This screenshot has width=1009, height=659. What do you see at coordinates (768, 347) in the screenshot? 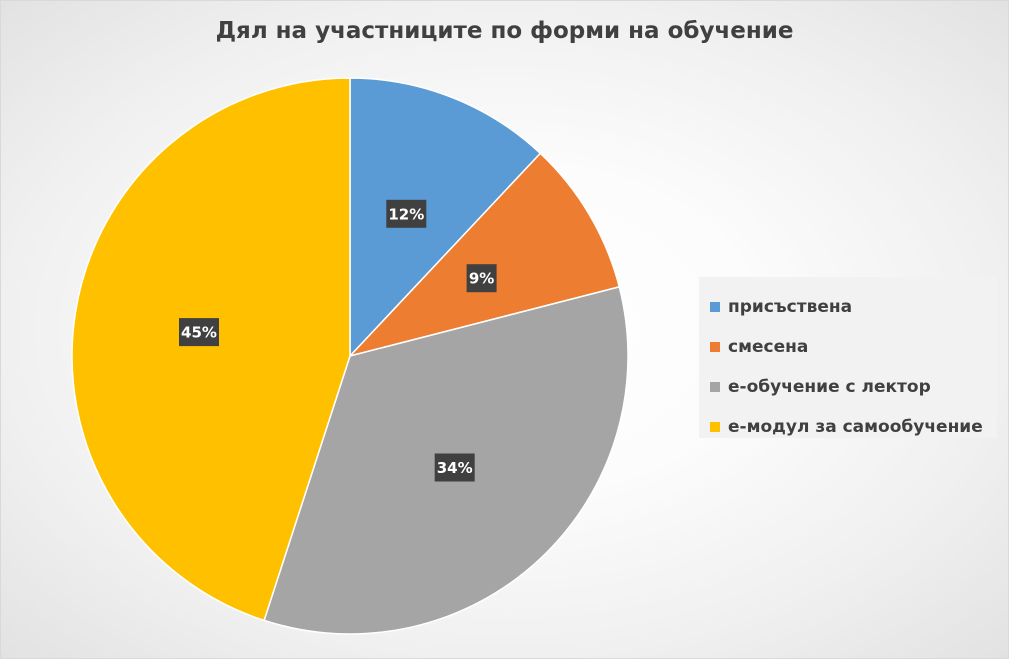
I see `legend-label: смесена` at bounding box center [768, 347].